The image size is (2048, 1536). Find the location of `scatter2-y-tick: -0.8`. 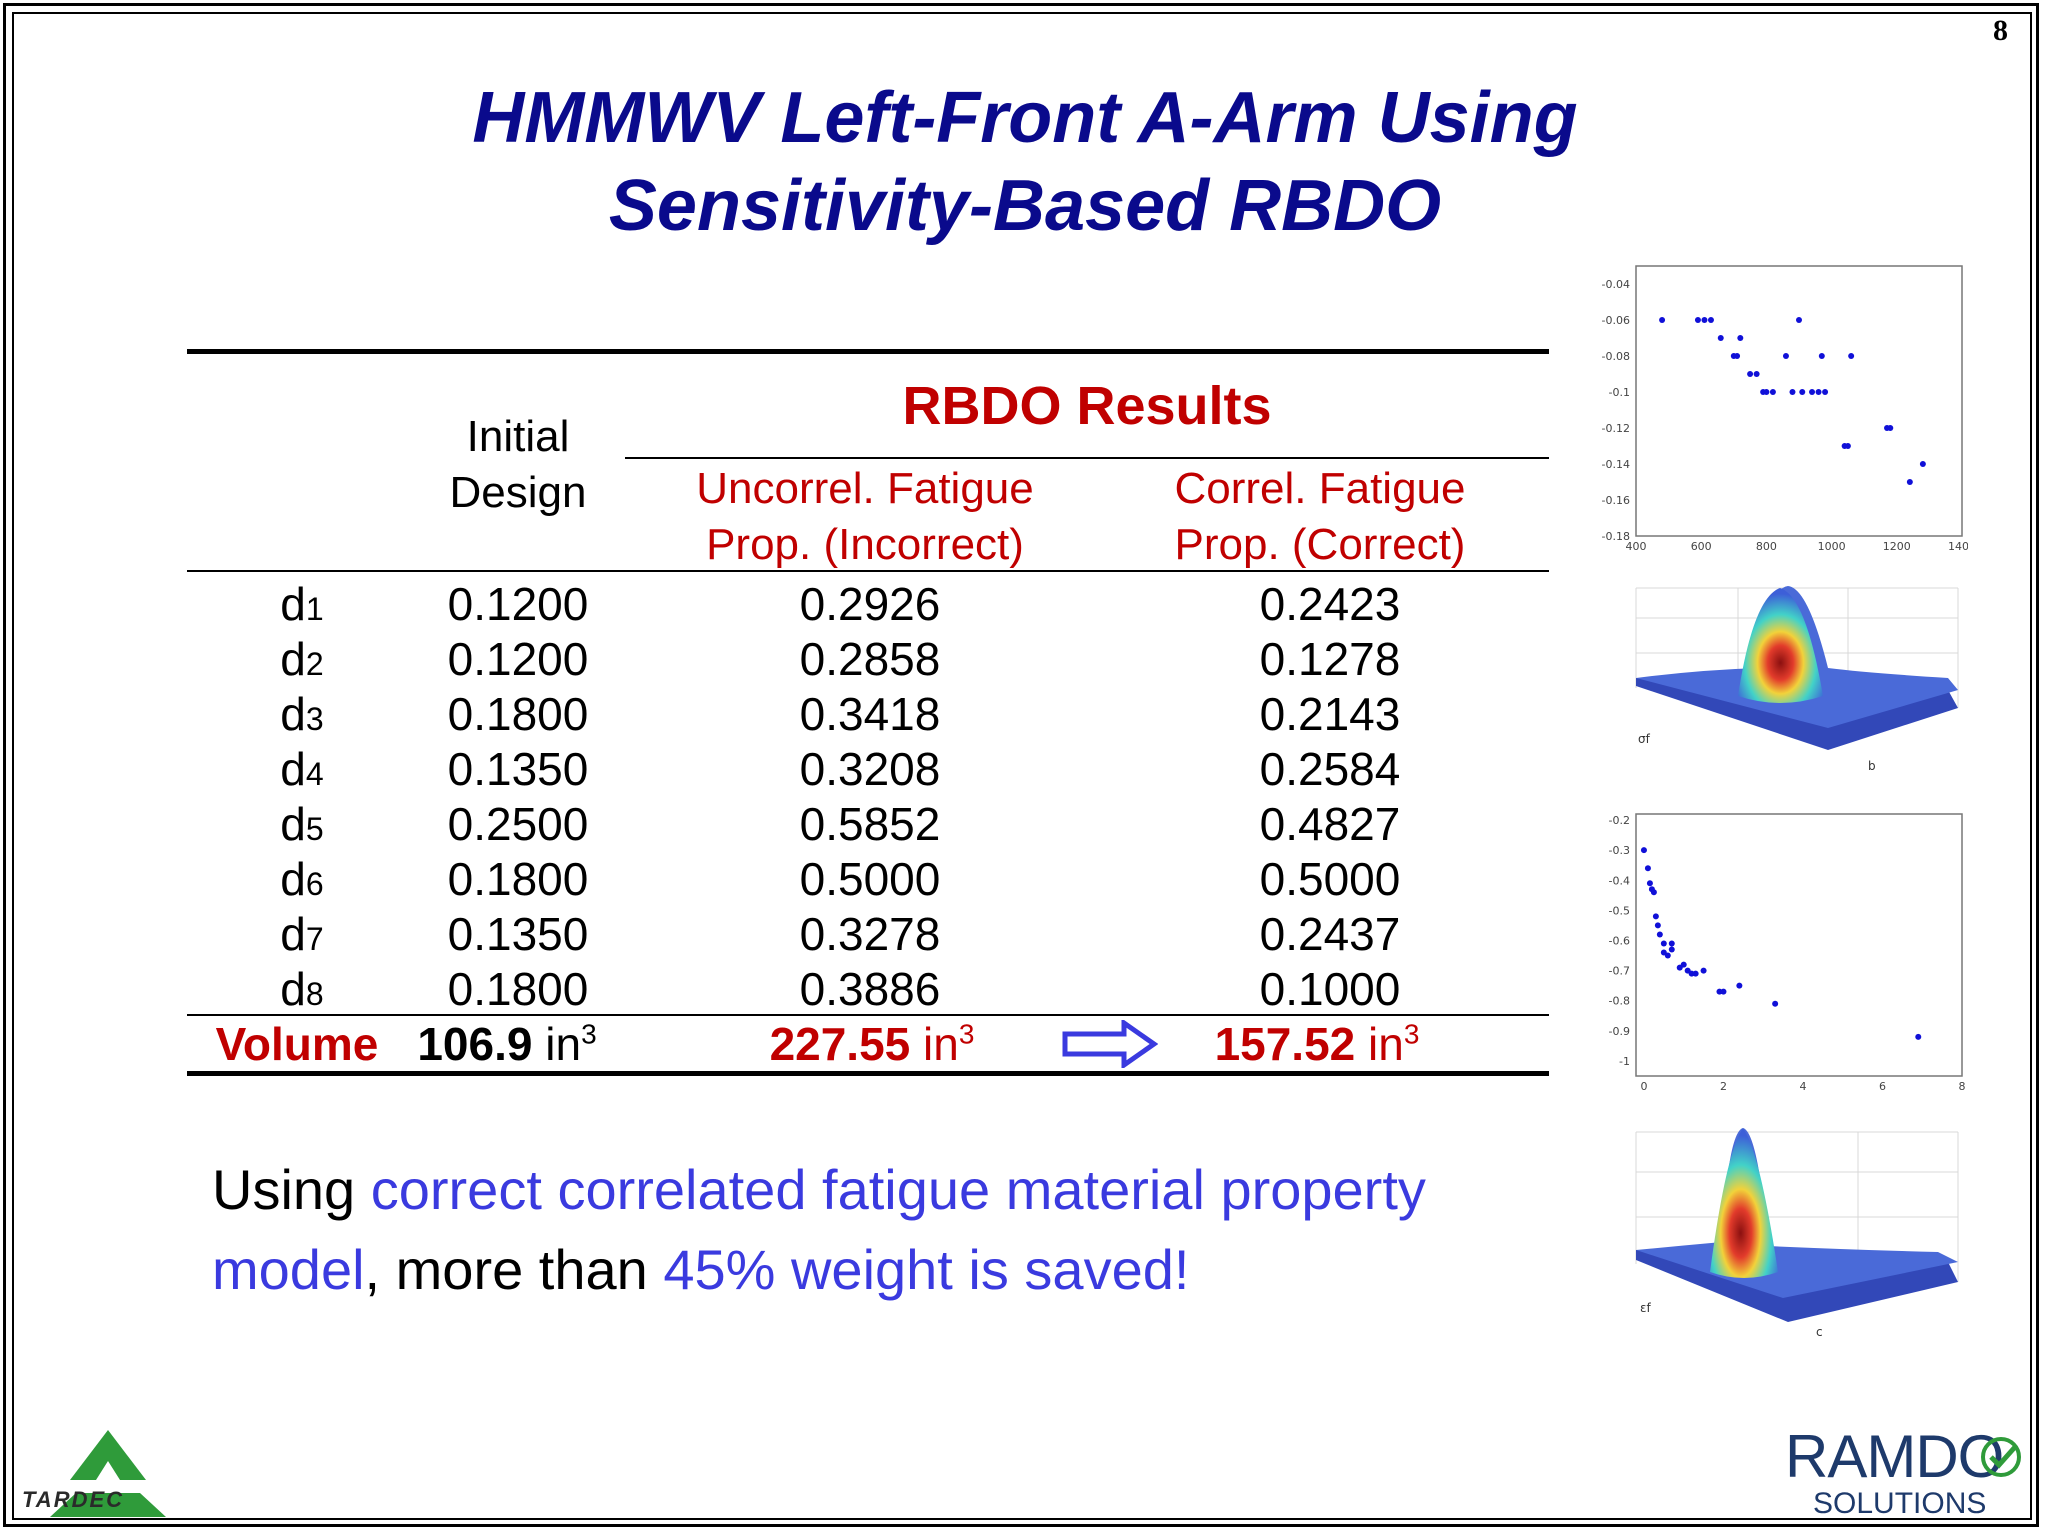

scatter2-y-tick: -0.8 is located at coordinates (1619, 1001).